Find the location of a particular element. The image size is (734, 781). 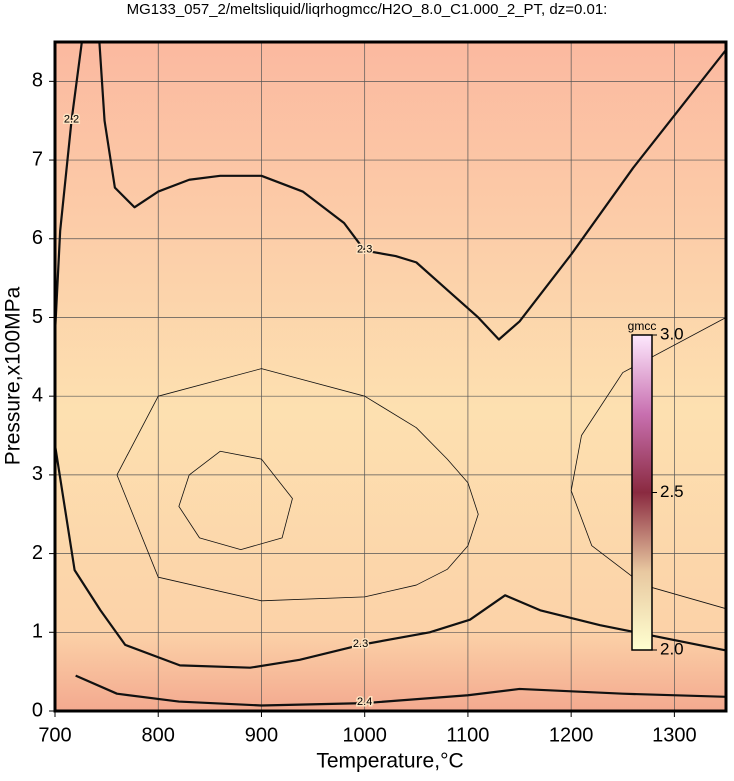

x-tick-label: 900 is located at coordinates (261, 735).